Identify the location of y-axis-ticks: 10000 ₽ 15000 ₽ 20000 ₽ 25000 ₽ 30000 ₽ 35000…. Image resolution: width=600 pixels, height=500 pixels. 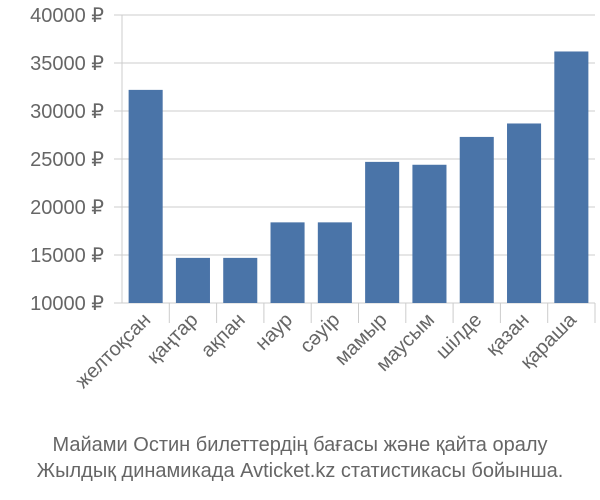
(67, 160).